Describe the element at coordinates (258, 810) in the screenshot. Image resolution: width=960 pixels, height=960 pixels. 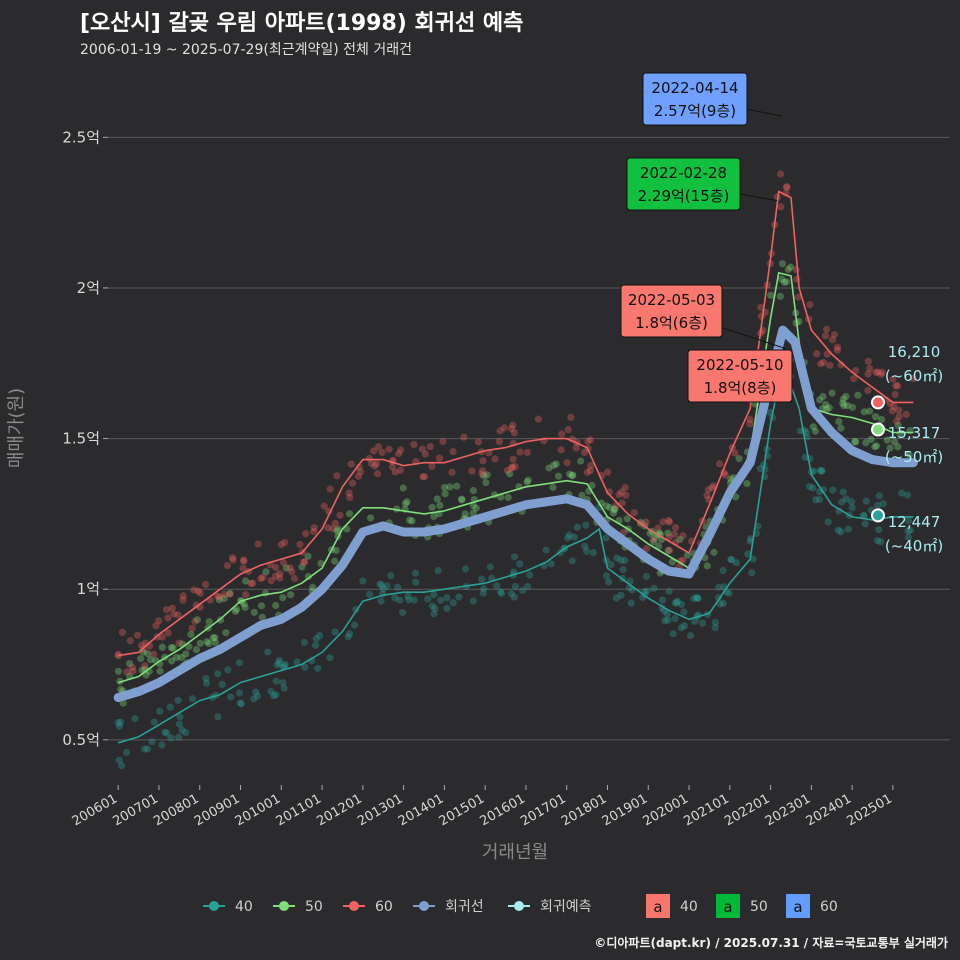
I see `x-tick-label: 201001` at that location.